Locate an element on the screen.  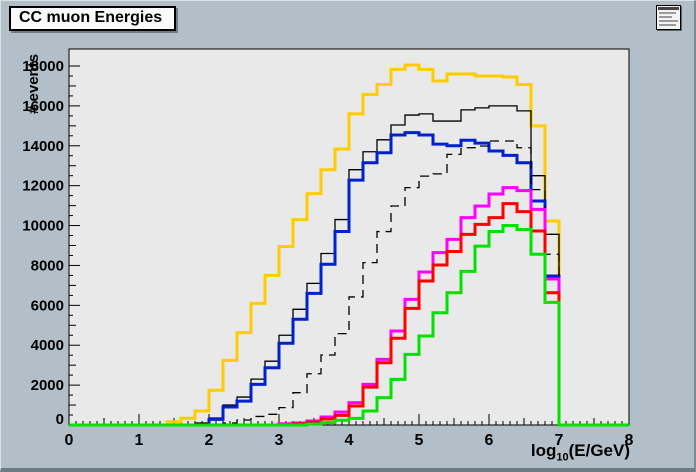
svg-text: 14000 is located at coordinates (43, 146).